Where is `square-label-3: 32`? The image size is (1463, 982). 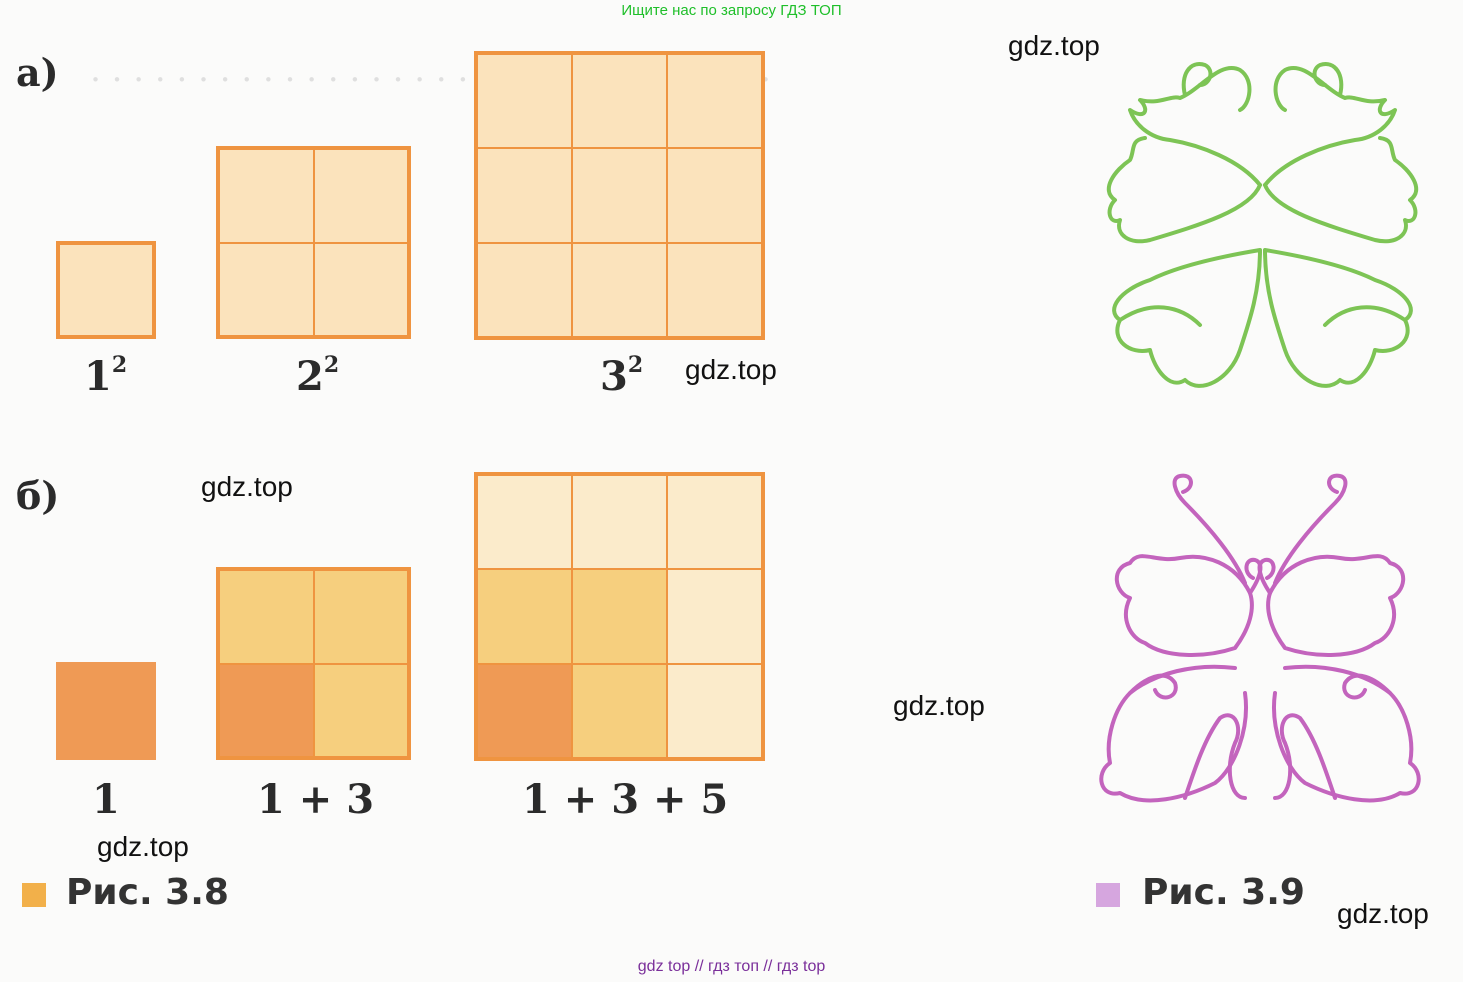 square-label-3: 32 is located at coordinates (622, 376).